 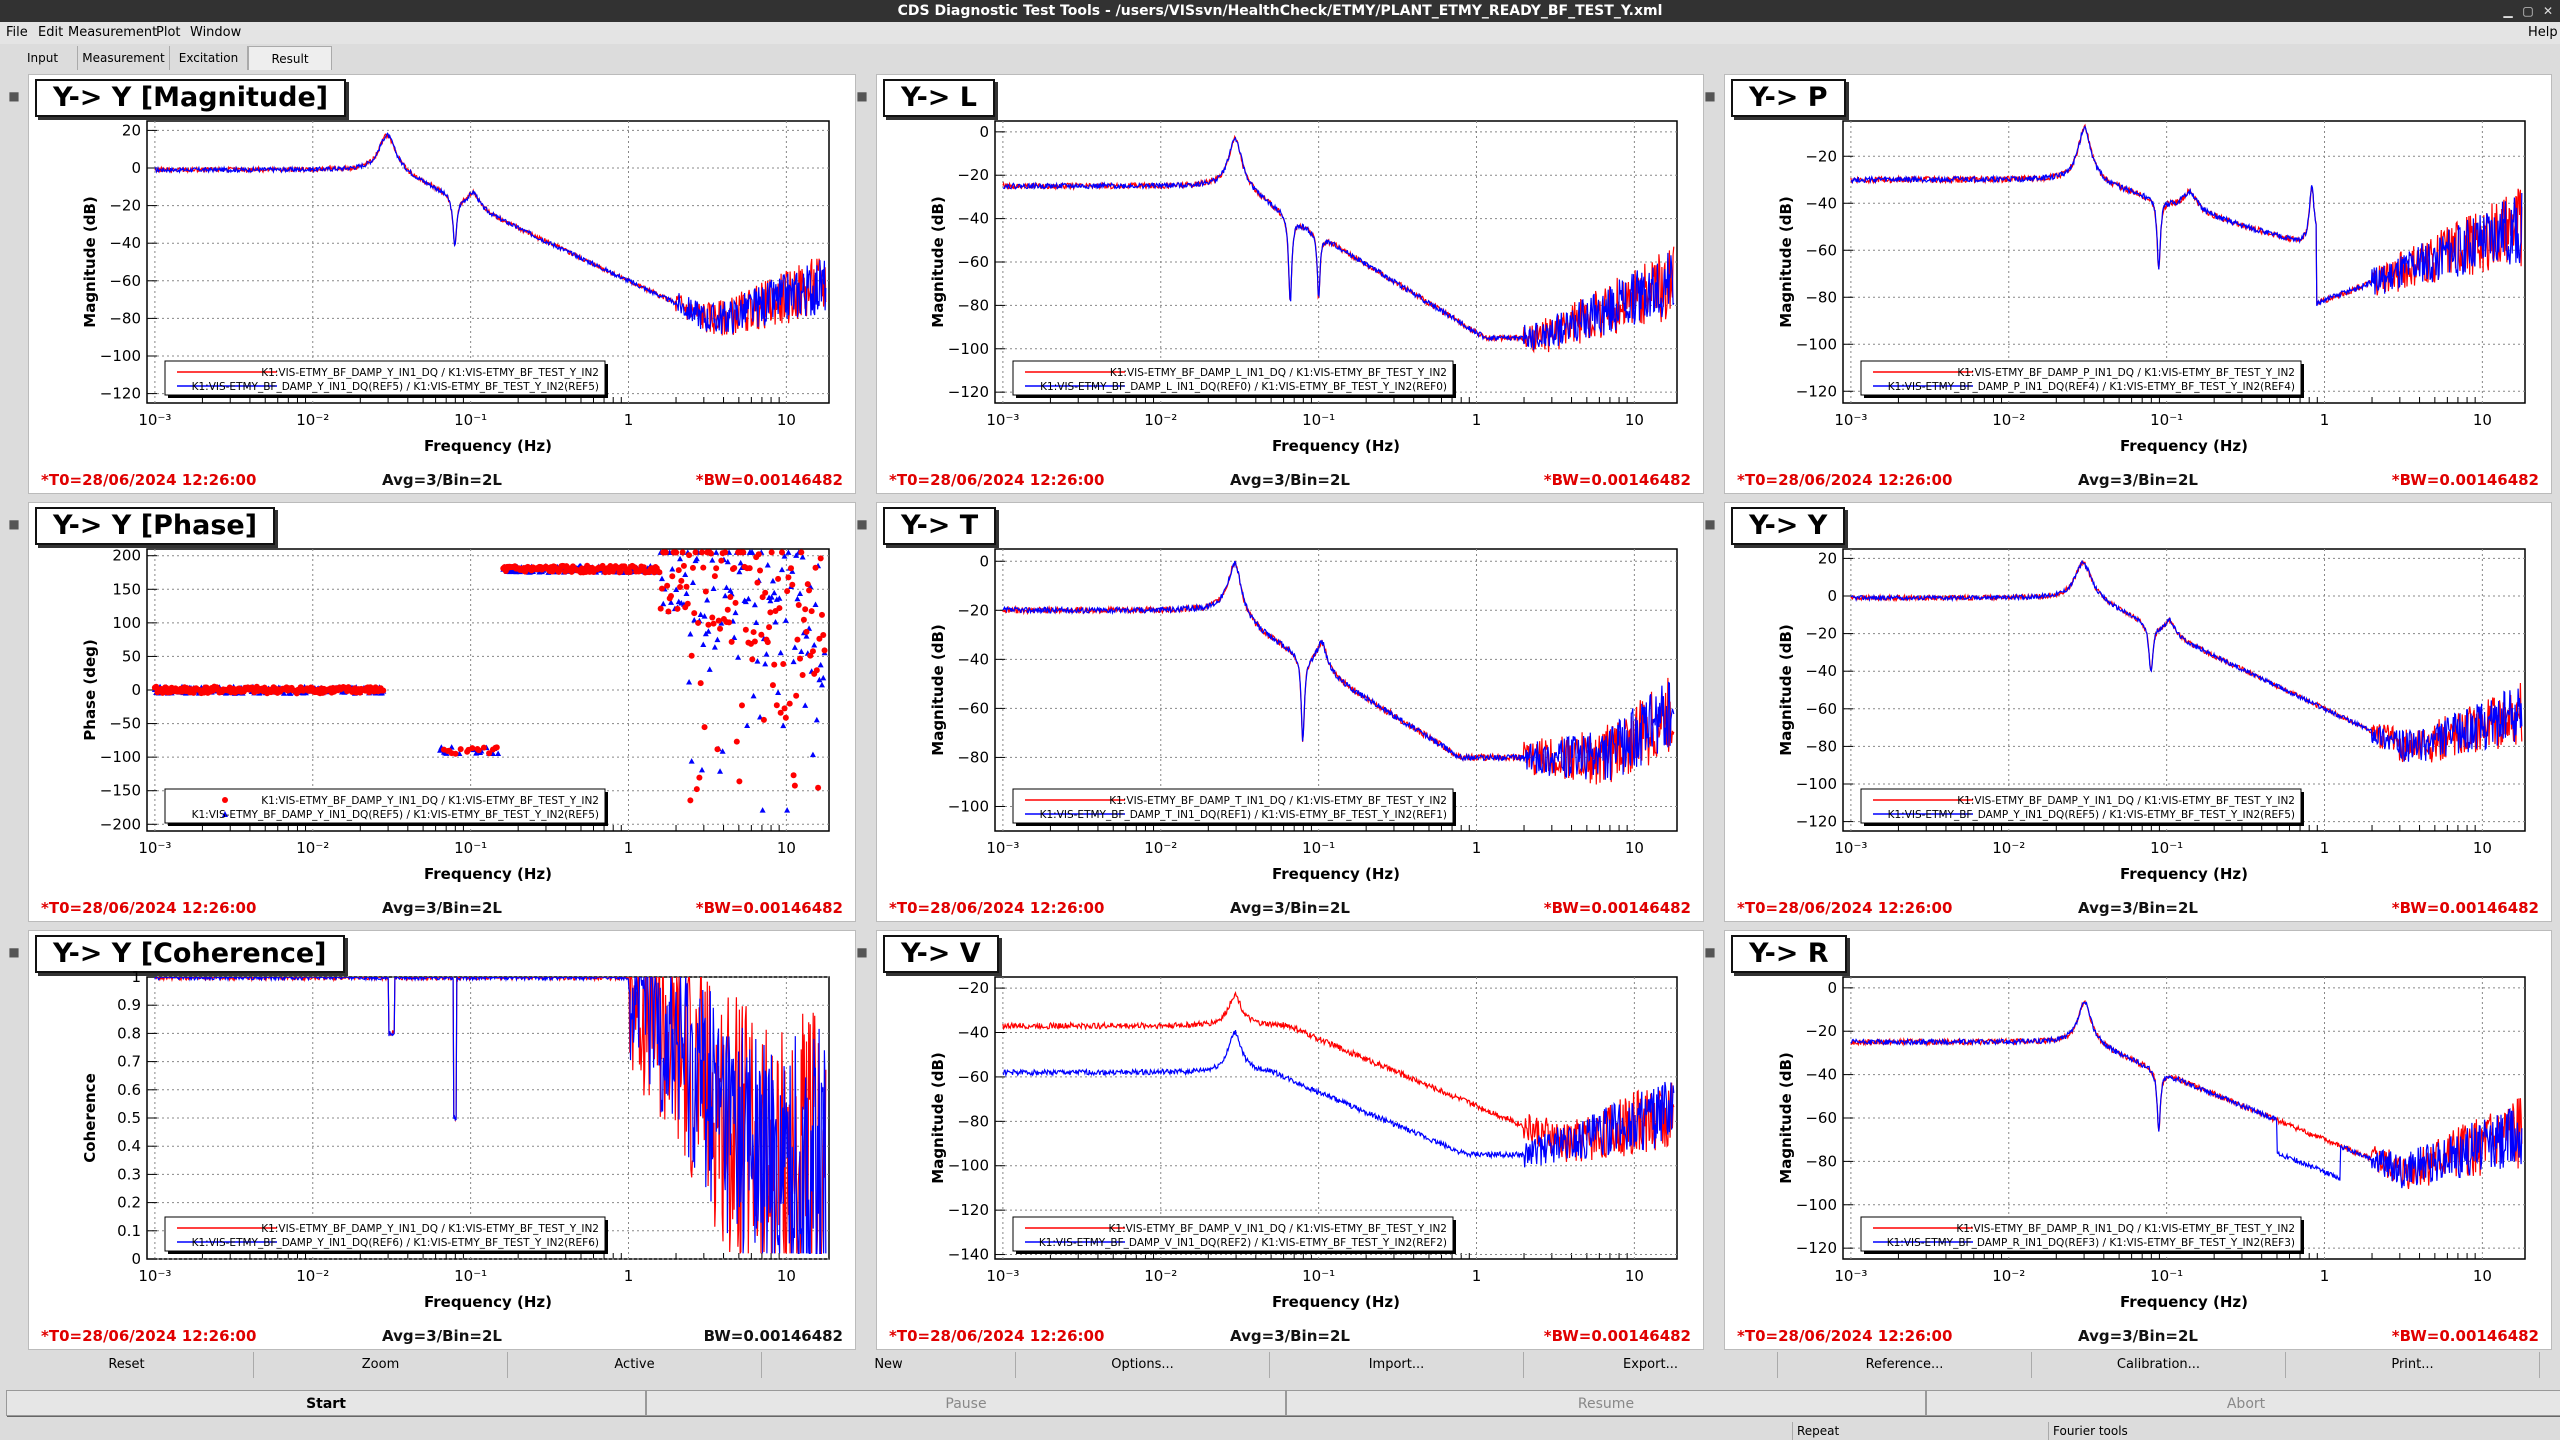 I want to click on abort-button: Abort, so click(x=2243, y=1403).